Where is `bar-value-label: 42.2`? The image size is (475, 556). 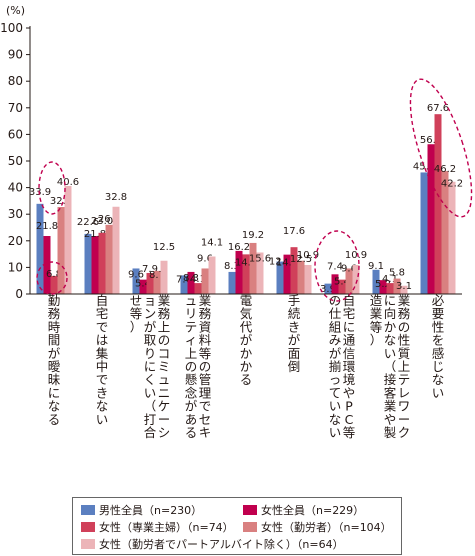 bar-value-label: 42.2 is located at coordinates (452, 184).